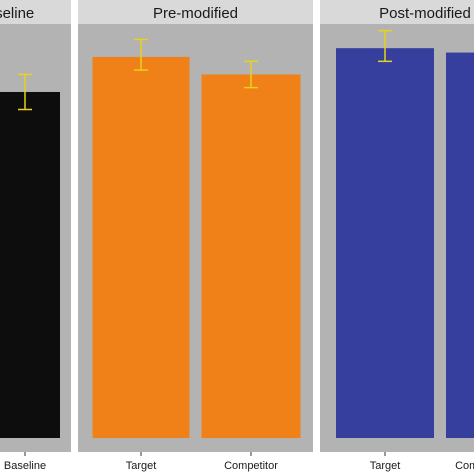  What do you see at coordinates (251, 466) in the screenshot?
I see `tick-label-pre-modified-competitor: Competitor` at bounding box center [251, 466].